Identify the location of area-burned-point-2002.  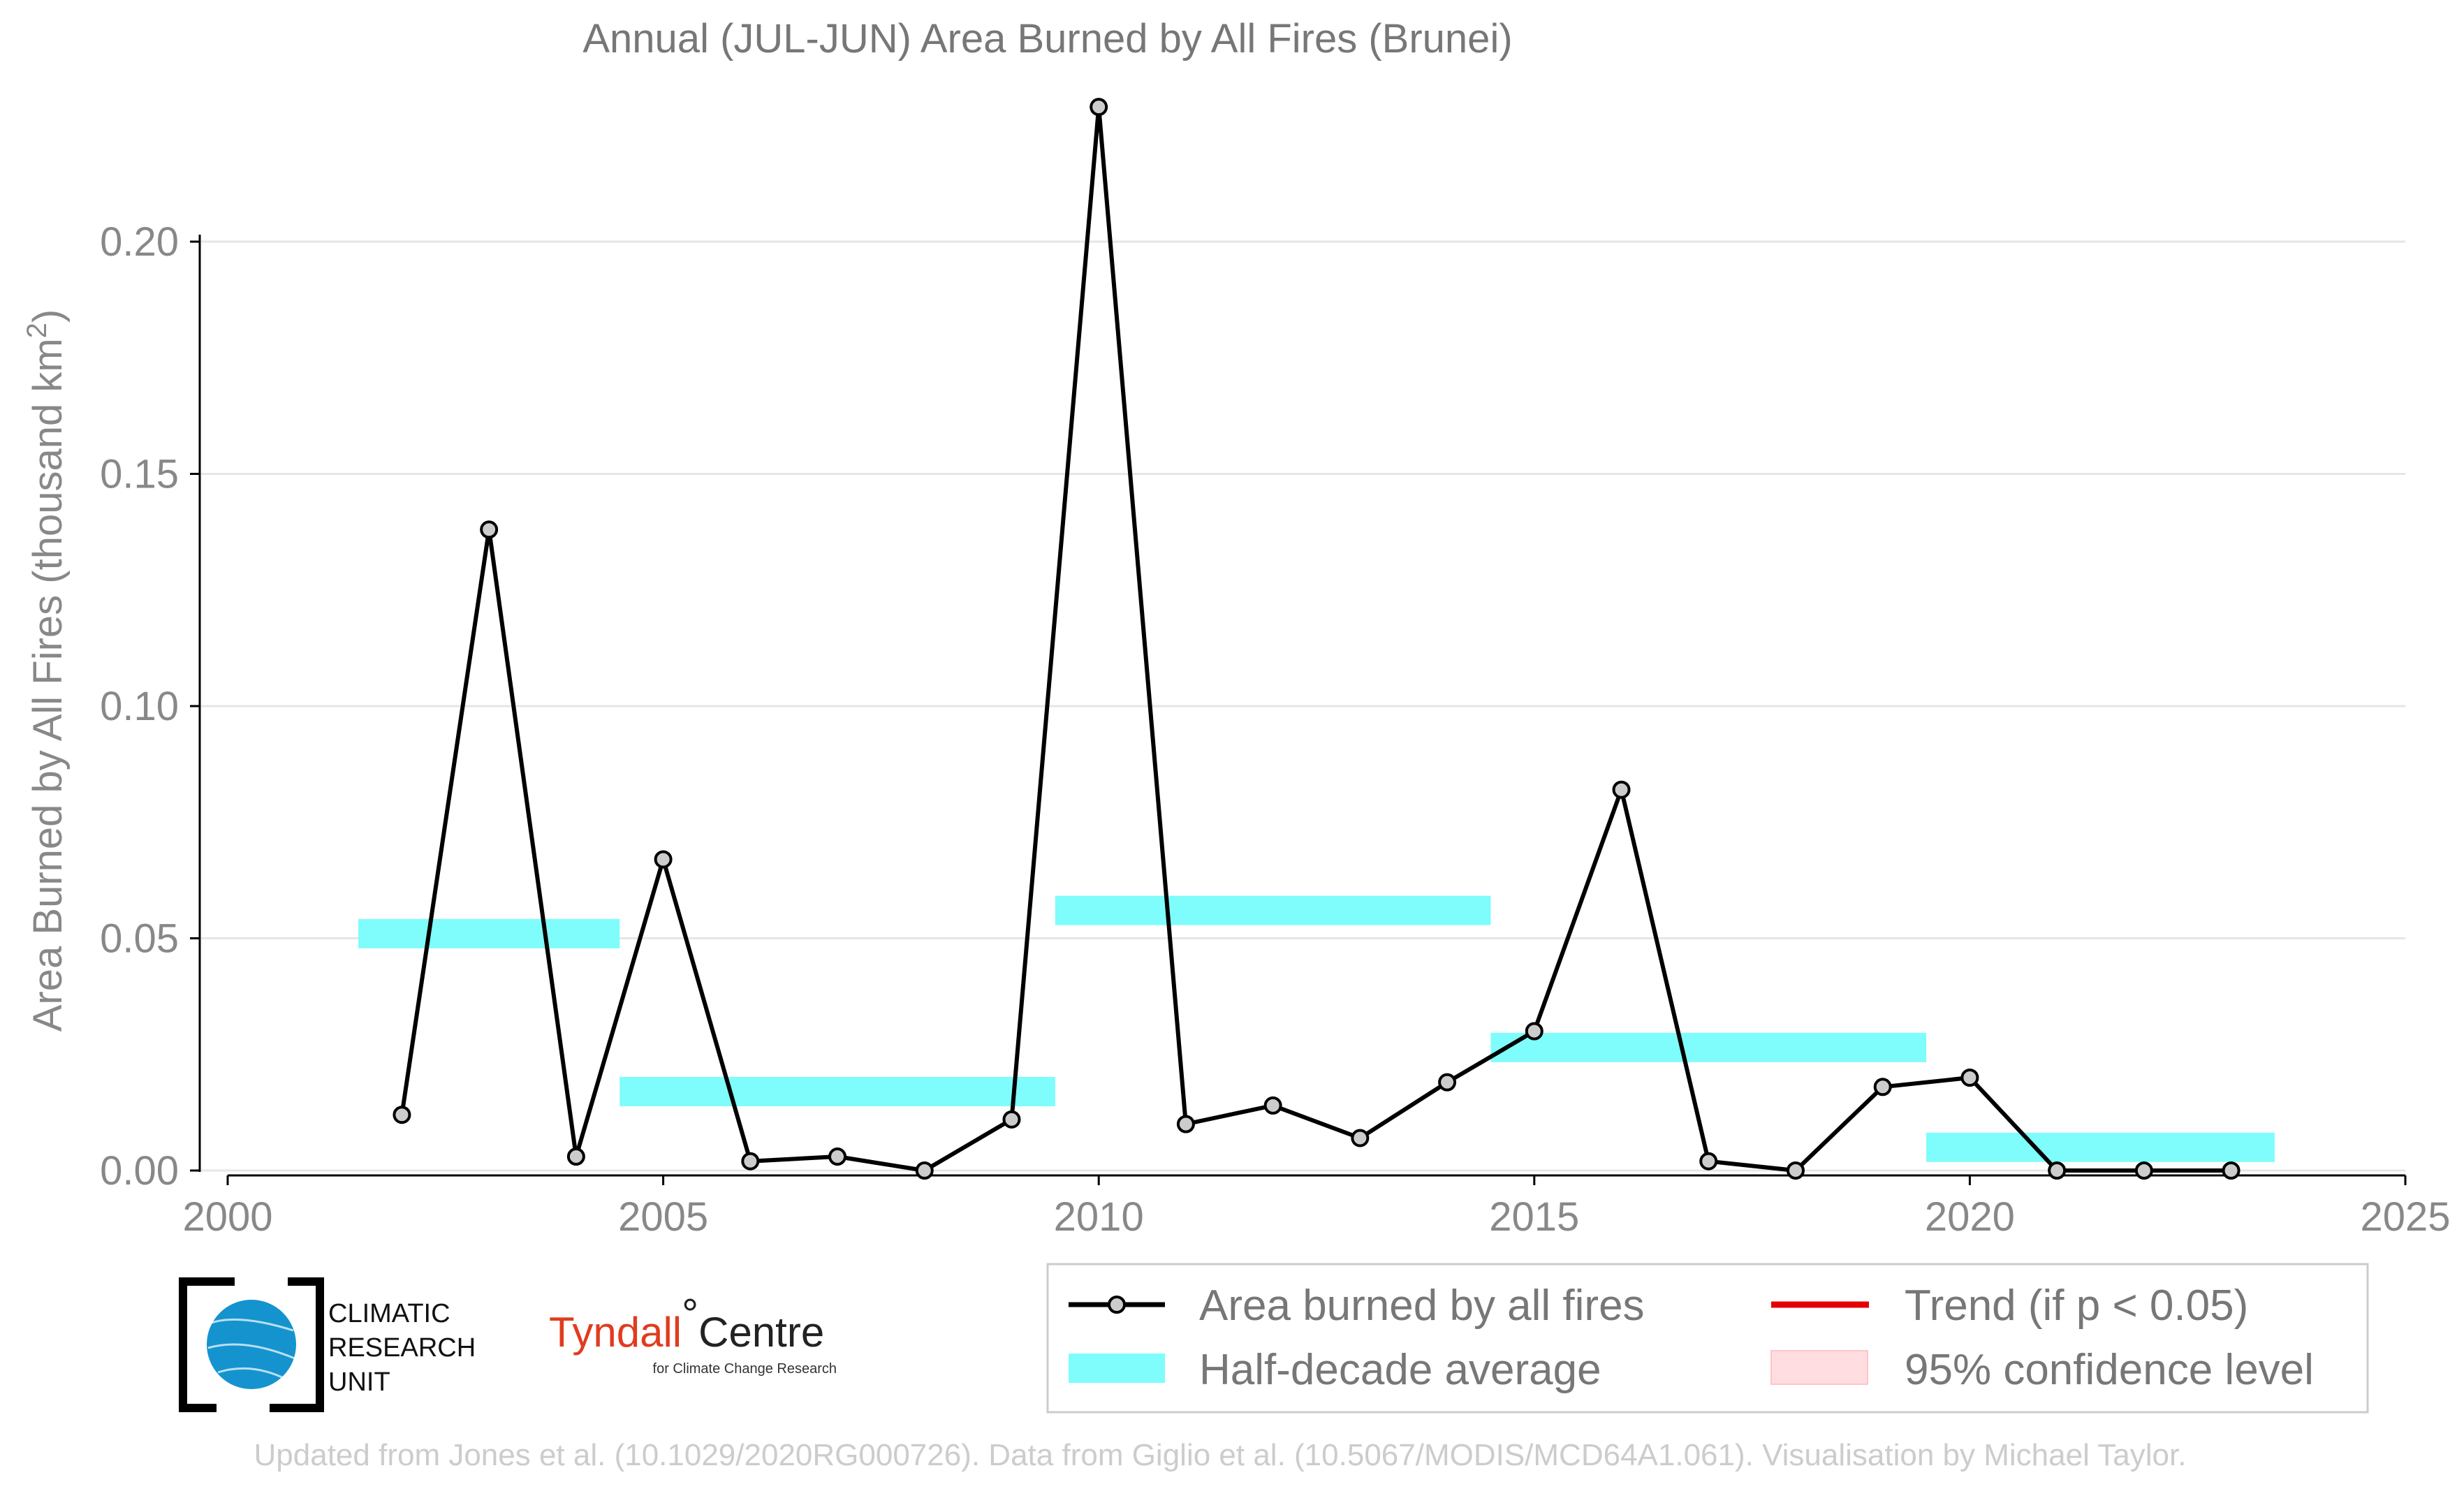
(402, 1115).